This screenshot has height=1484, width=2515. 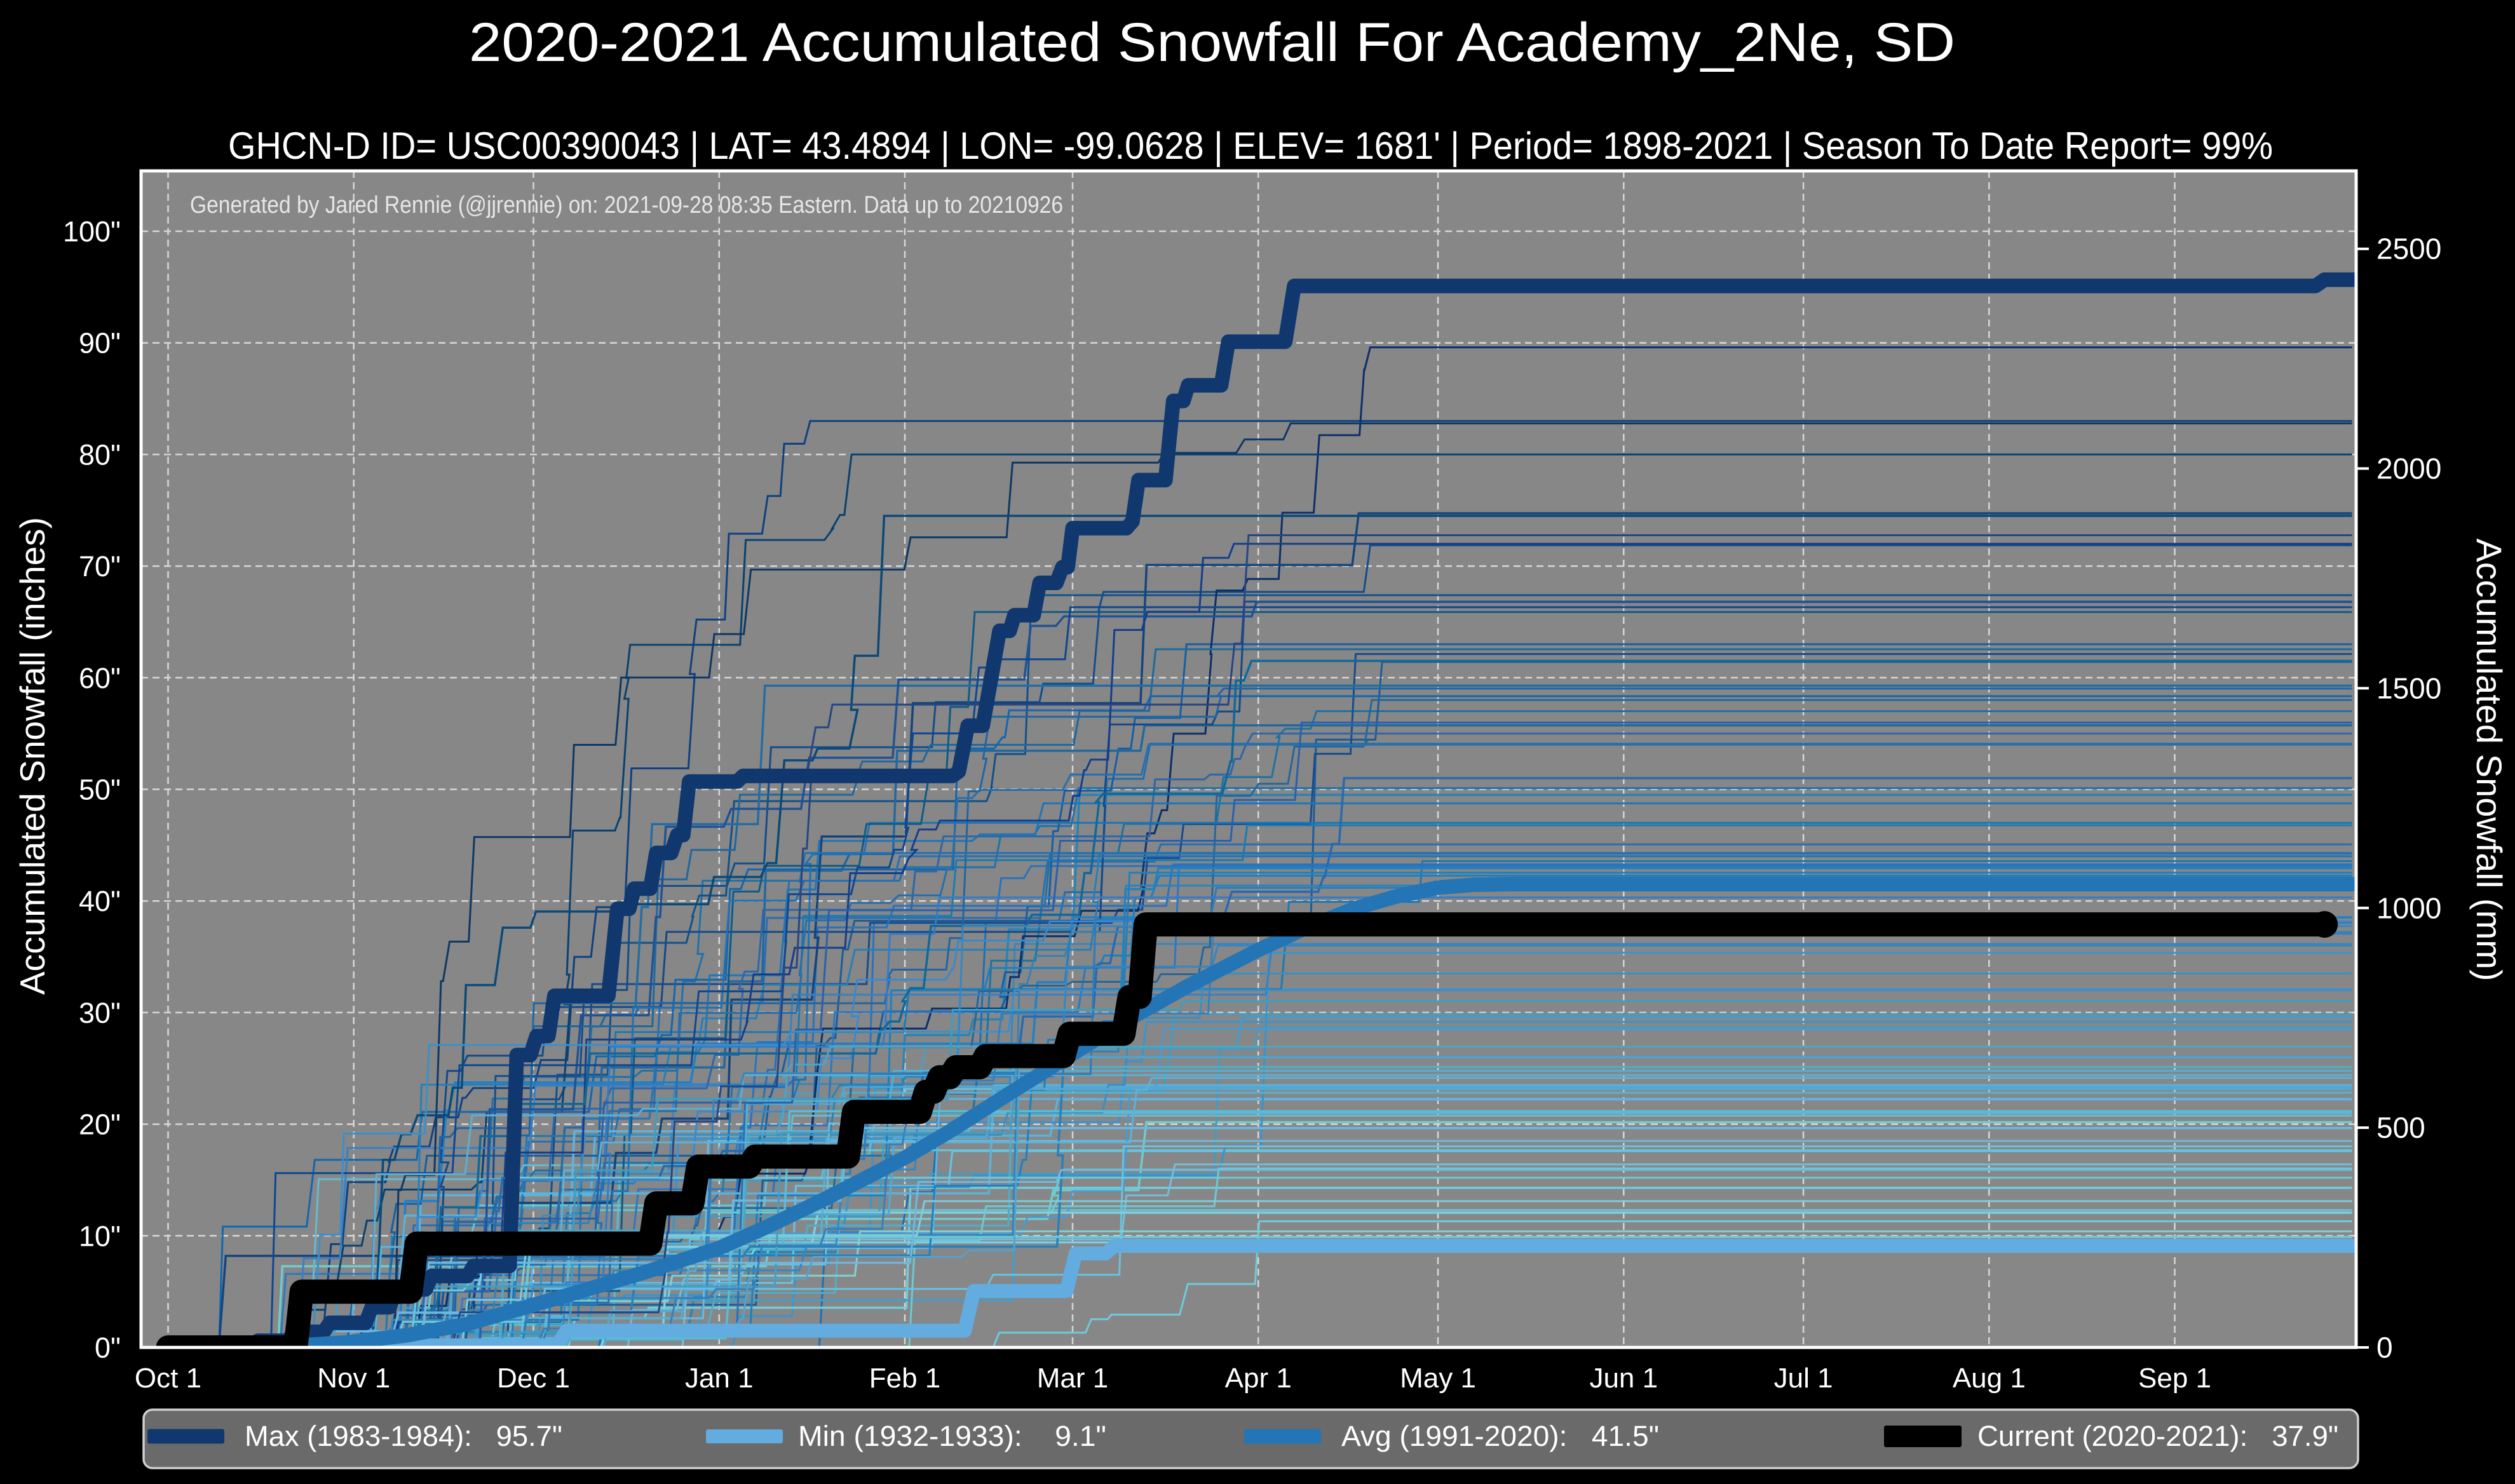 What do you see at coordinates (100, 1236) in the screenshot?
I see `svg-text: 10"` at bounding box center [100, 1236].